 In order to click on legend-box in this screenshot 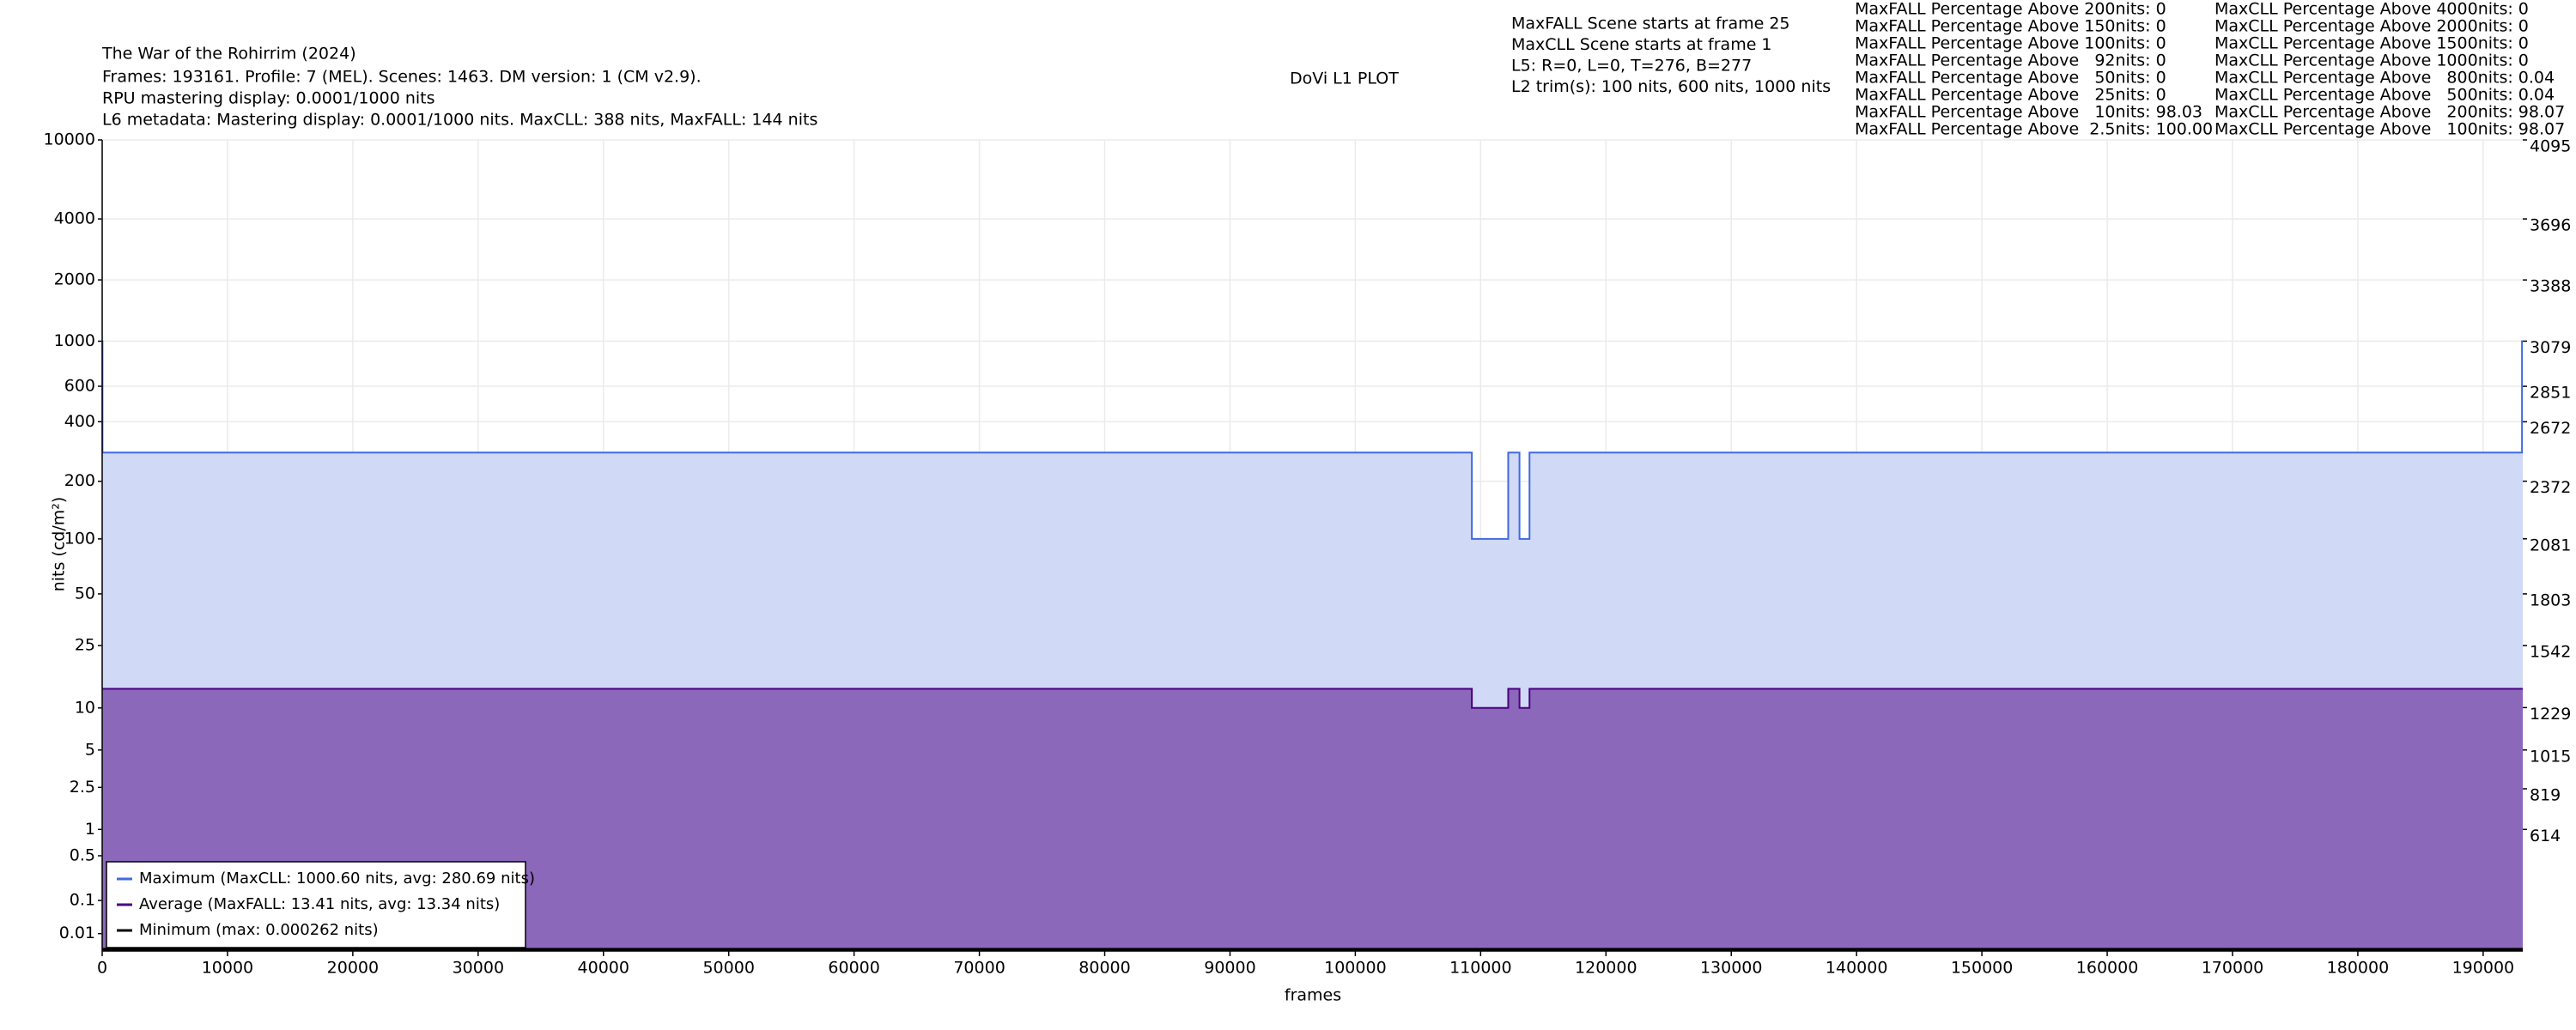, I will do `click(316, 904)`.